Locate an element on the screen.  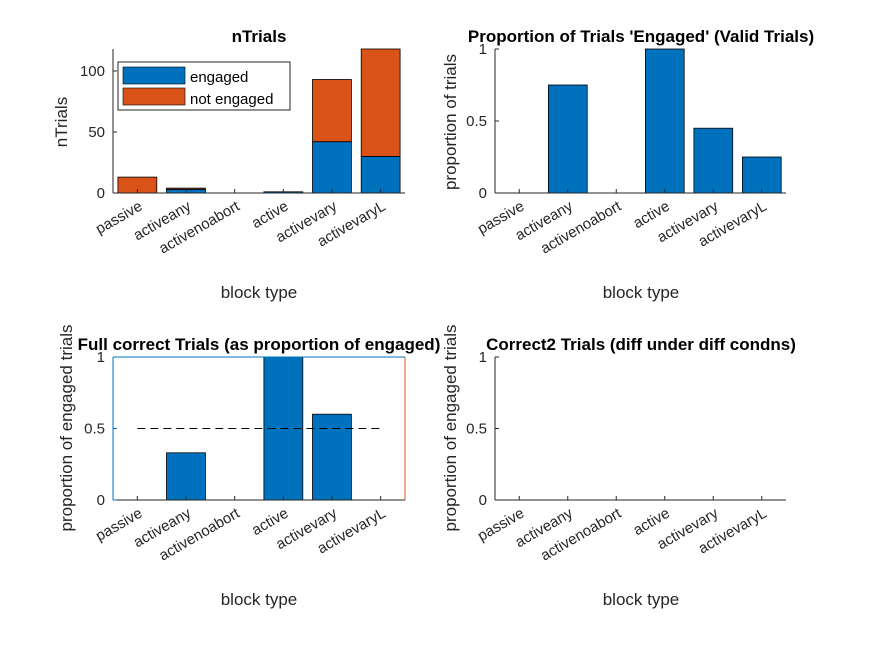
y-axis-label: proportion of trials is located at coordinates (450, 122).